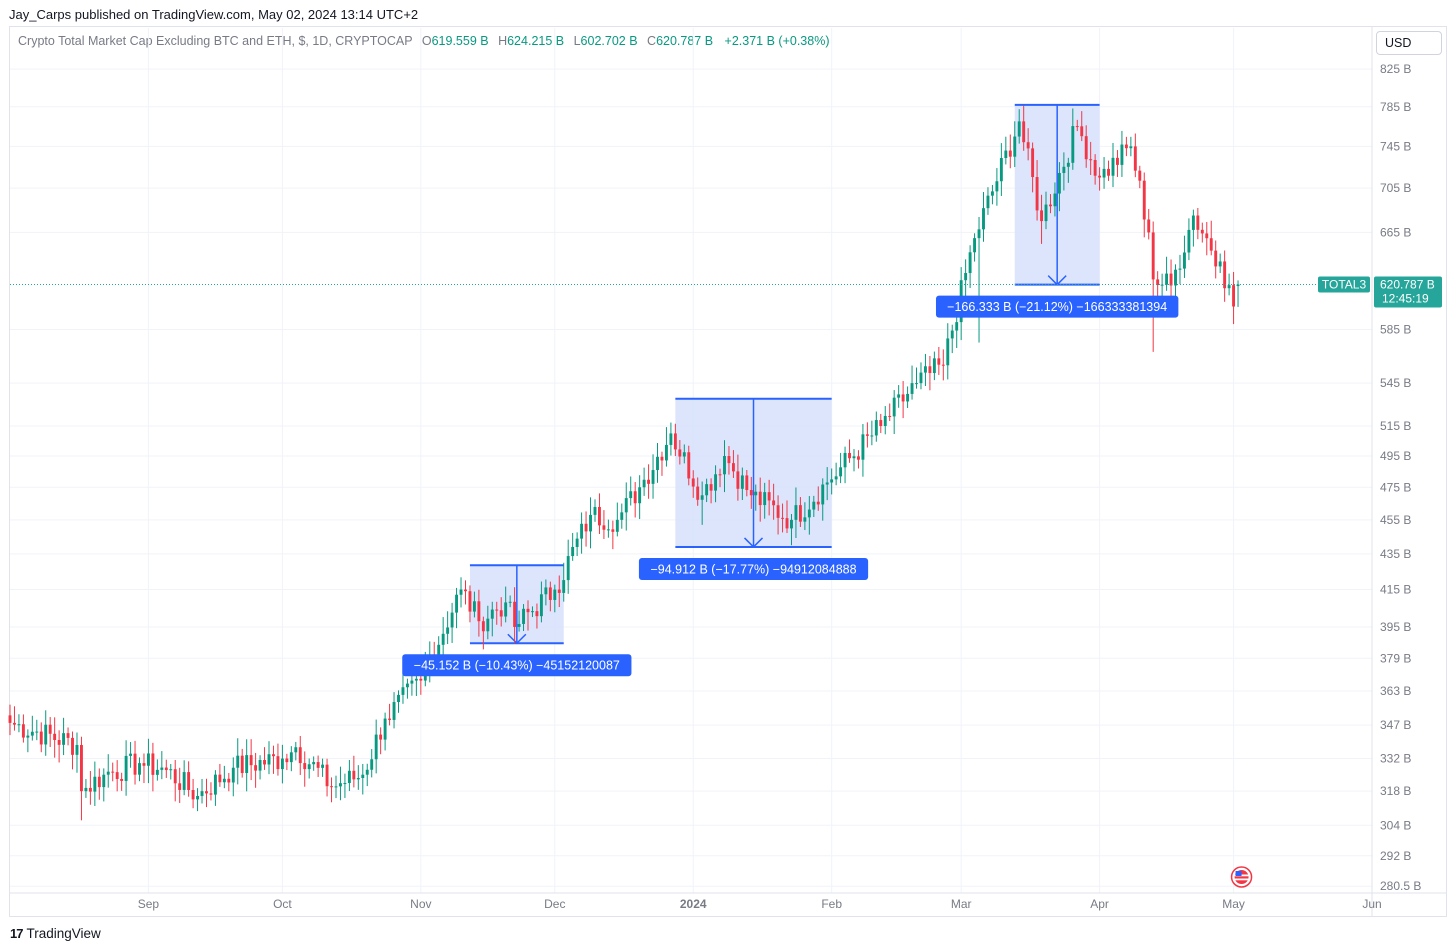 This screenshot has height=951, width=1456. What do you see at coordinates (1395, 554) in the screenshot?
I see `price-tick-label: 435 B` at bounding box center [1395, 554].